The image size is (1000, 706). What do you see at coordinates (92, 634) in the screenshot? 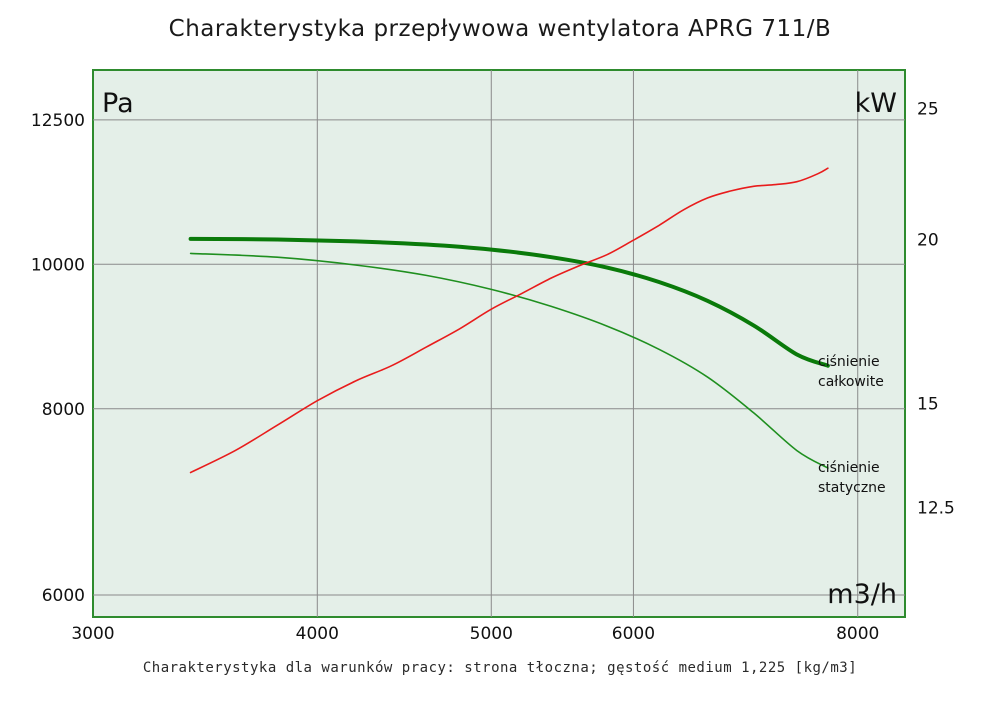
I see `x-tick-label: 3000` at bounding box center [92, 634].